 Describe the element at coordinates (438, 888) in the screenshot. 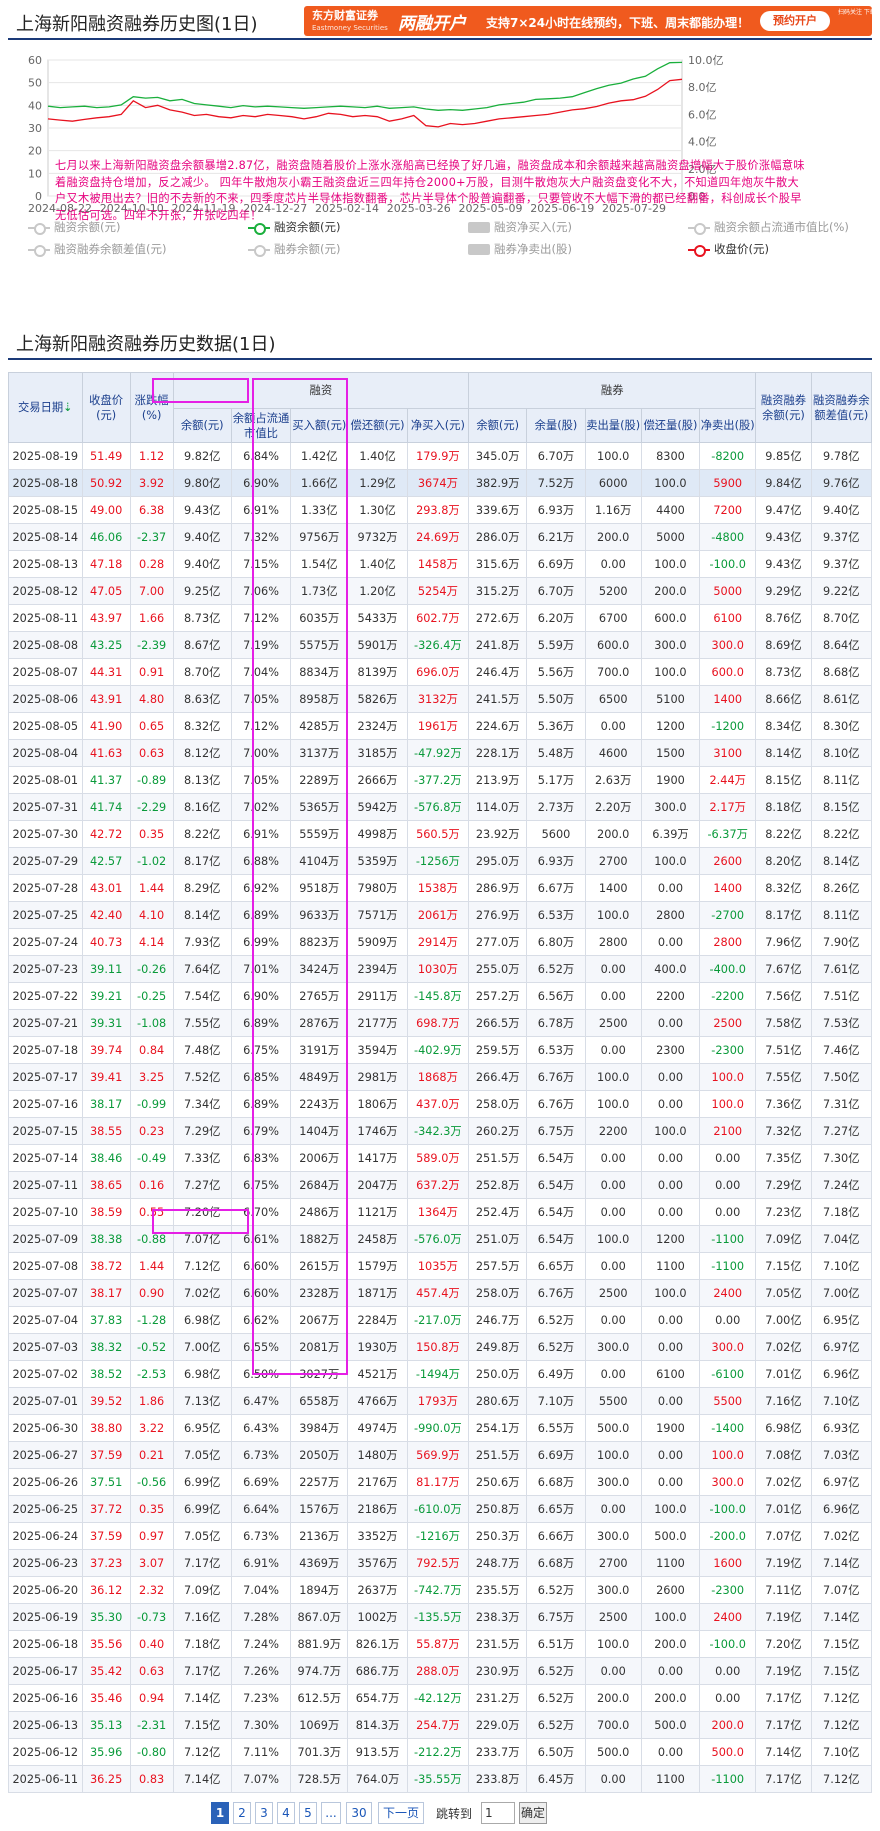

I see `table-cell: 1538万` at that location.